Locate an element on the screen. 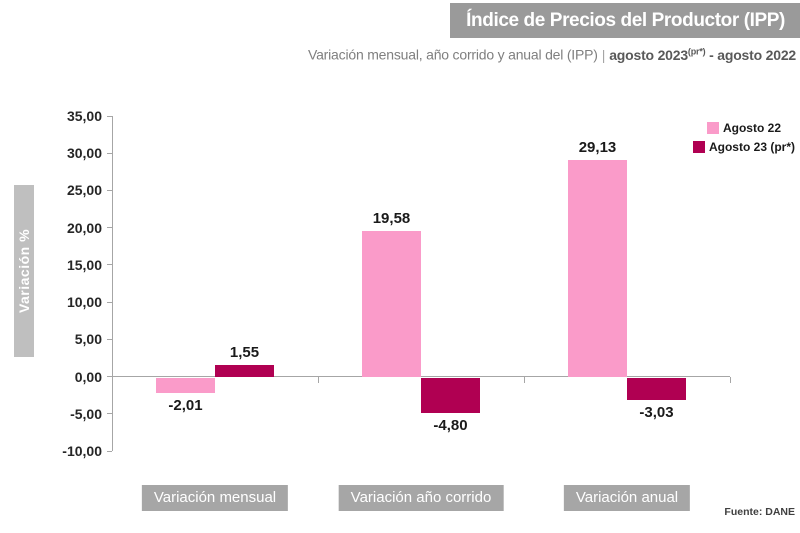 The height and width of the screenshot is (533, 800). legend-item-agosto-23-pr: Agosto 23 (pr*) is located at coordinates (743, 147).